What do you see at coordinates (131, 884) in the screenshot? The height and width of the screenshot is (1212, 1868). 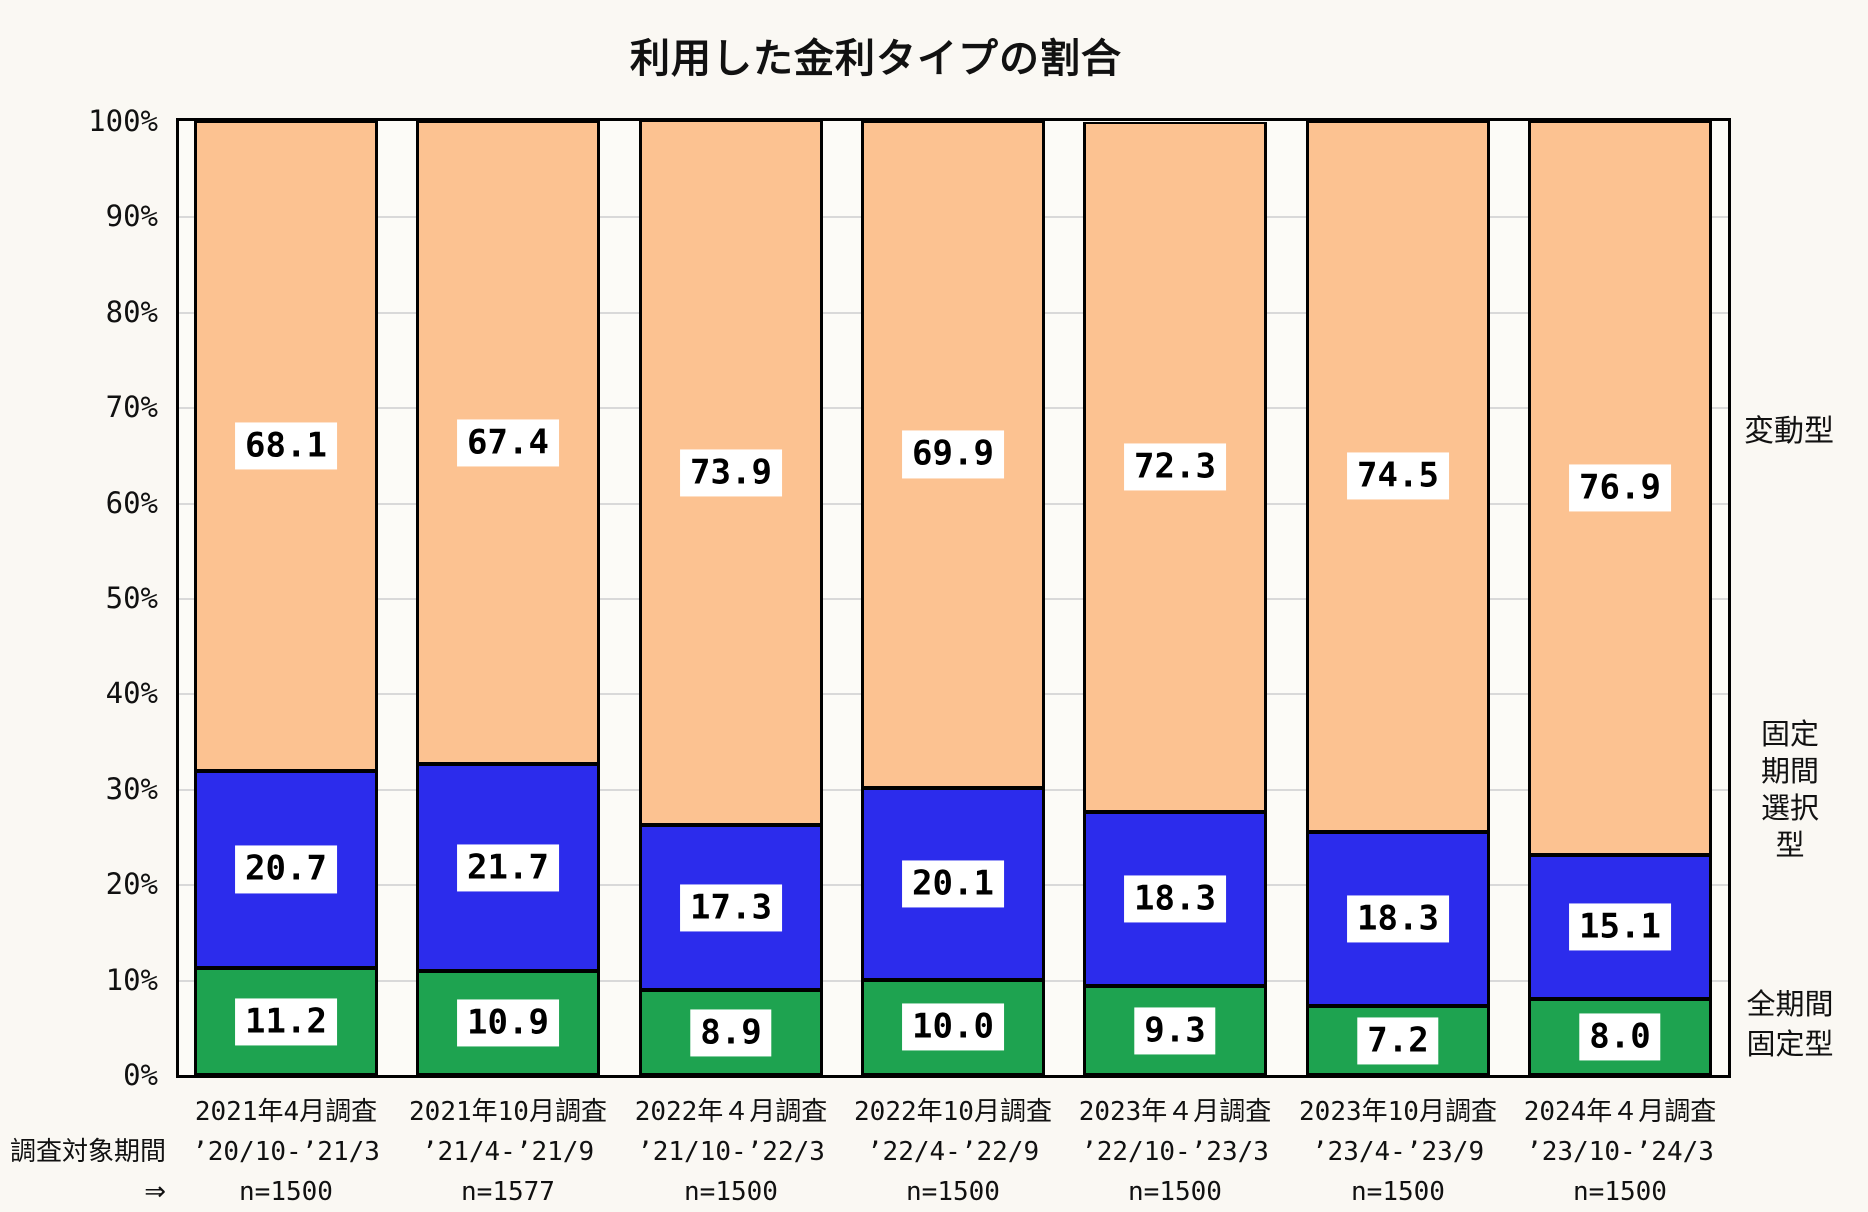 I see `y-axis-tick-label: 20%` at bounding box center [131, 884].